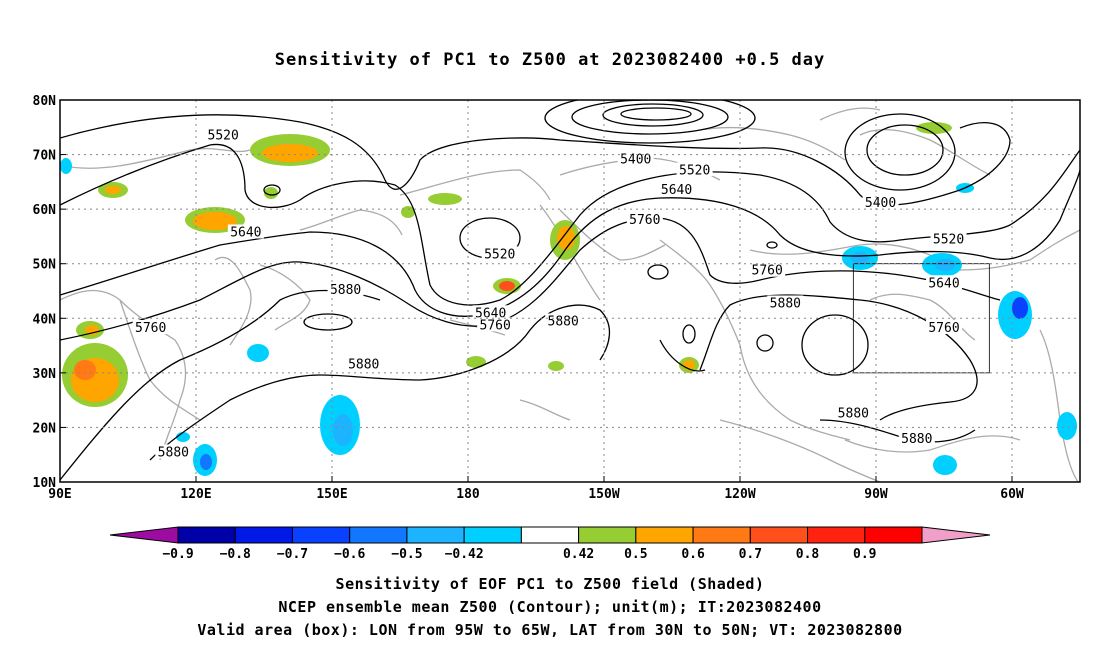 This screenshot has height=650, width=1100. What do you see at coordinates (468, 494) in the screenshot?
I see `lon-tick-label: 180` at bounding box center [468, 494].